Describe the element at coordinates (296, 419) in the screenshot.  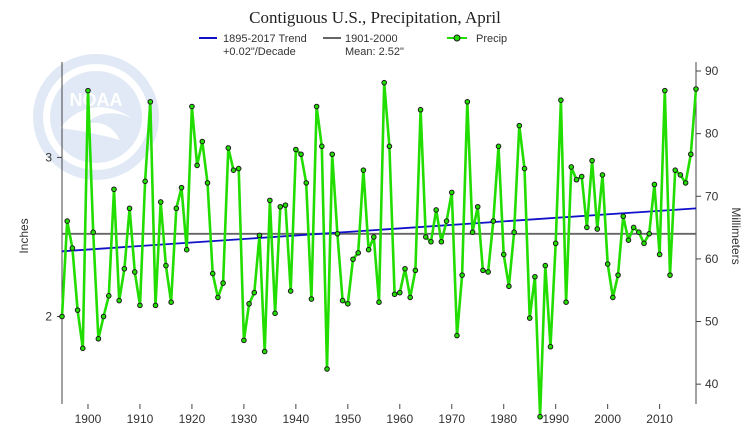
I see `x-tick-label: 1940` at that location.